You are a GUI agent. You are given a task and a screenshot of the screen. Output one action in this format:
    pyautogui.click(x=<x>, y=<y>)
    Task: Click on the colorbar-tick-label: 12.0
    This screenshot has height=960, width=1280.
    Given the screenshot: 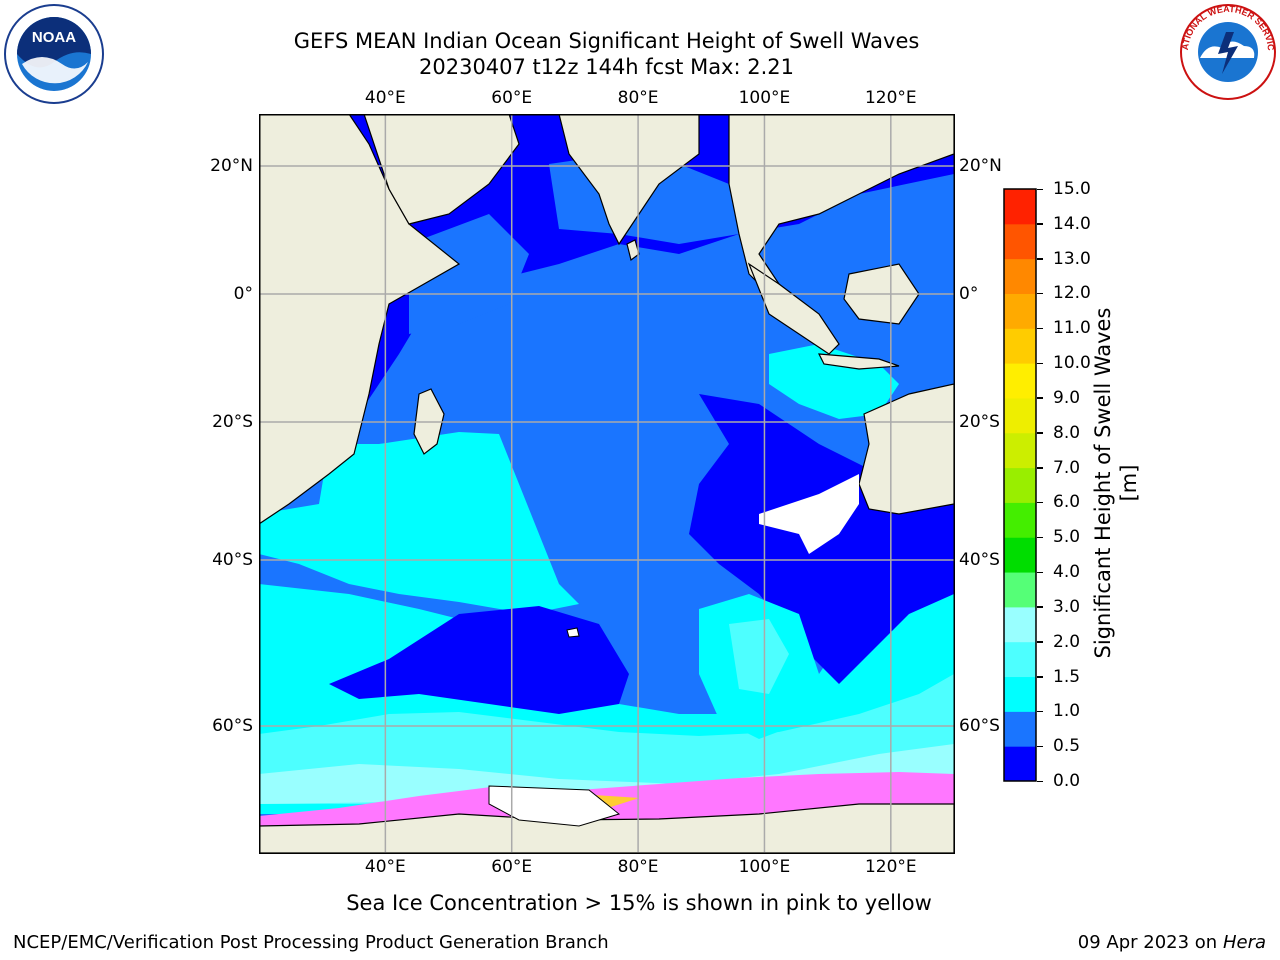 What is the action you would take?
    pyautogui.click(x=1072, y=293)
    